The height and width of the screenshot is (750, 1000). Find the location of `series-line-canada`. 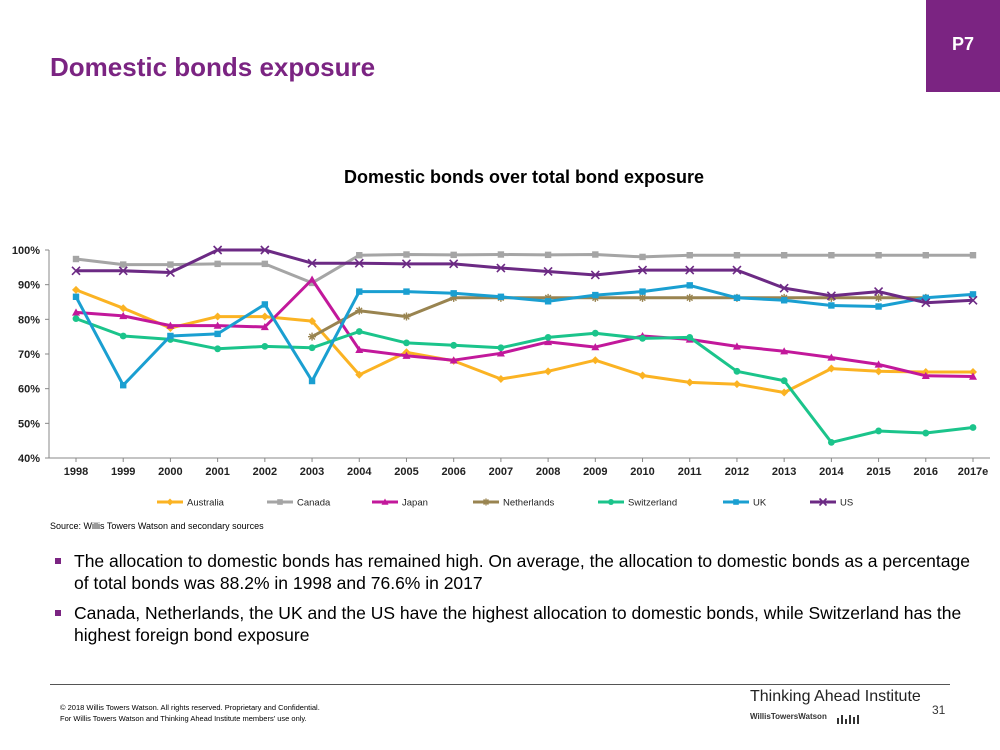

series-line-canada is located at coordinates (524, 269).